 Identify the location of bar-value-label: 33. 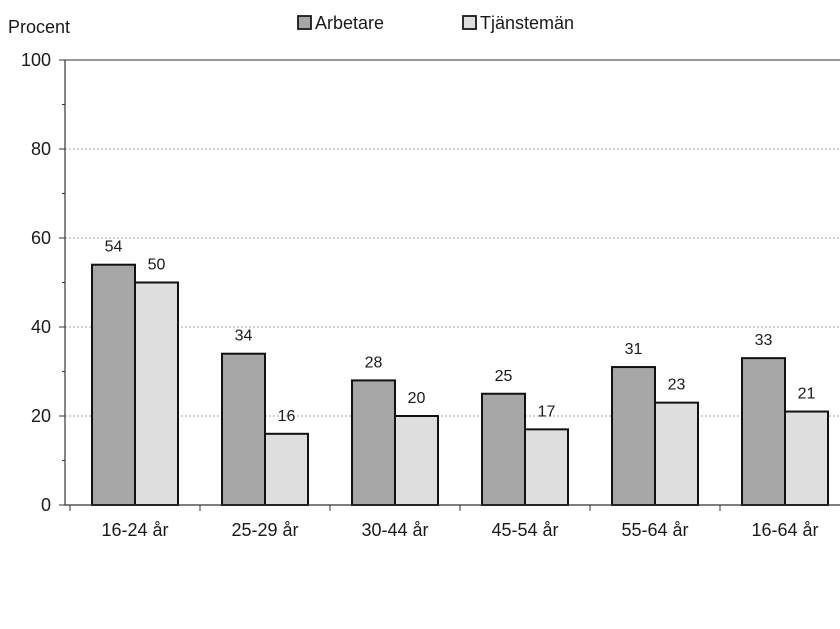
(764, 340).